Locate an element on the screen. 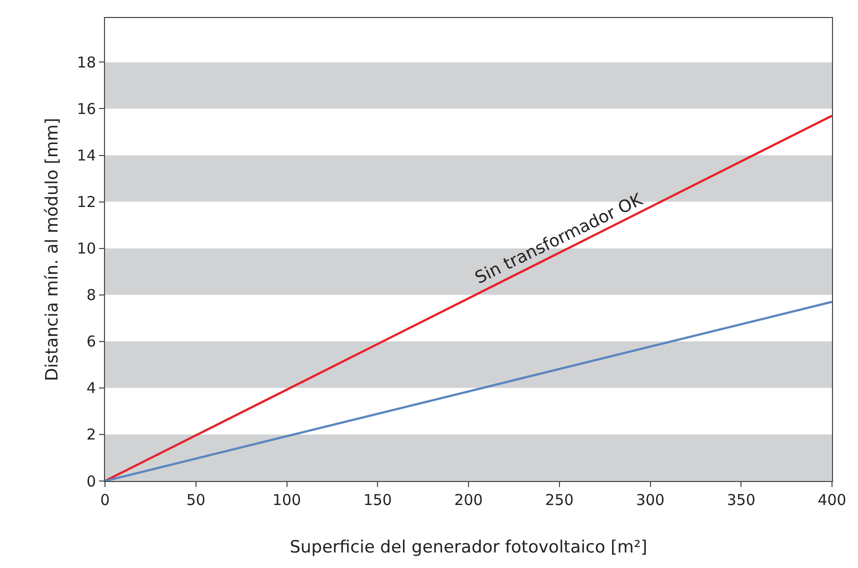  y-tick-label: 8 is located at coordinates (91, 295).